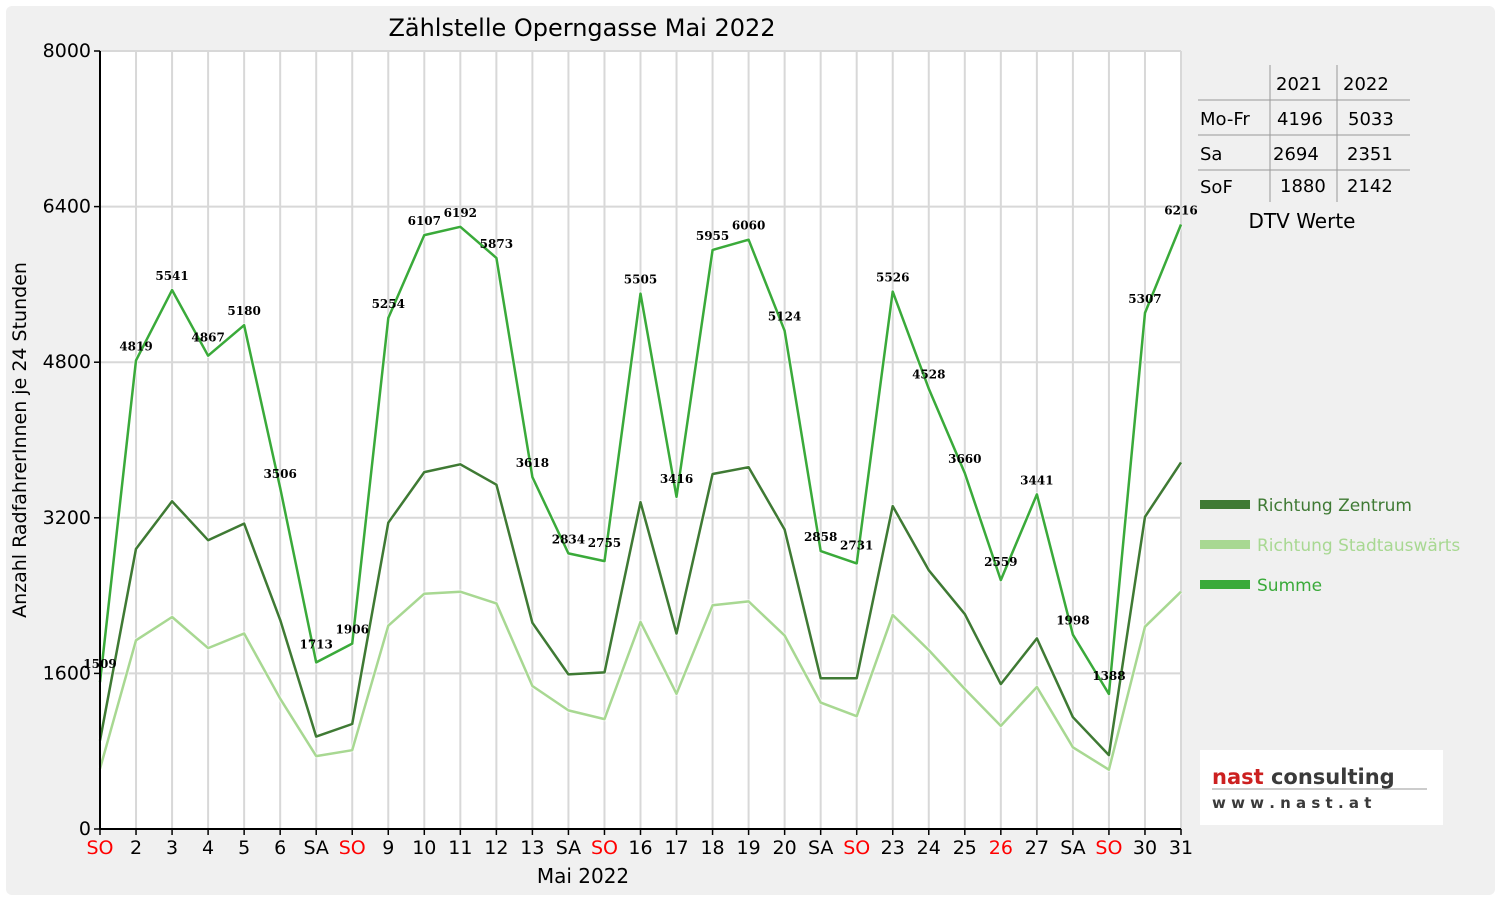  What do you see at coordinates (1001, 848) in the screenshot?
I see `x-tick-label: 26` at bounding box center [1001, 848].